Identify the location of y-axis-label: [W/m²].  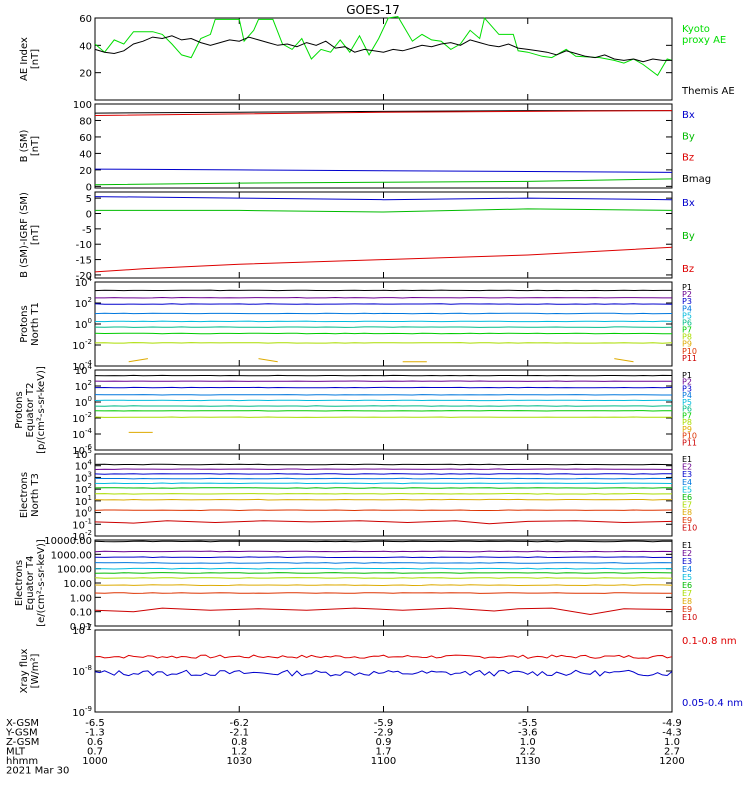
(35, 670).